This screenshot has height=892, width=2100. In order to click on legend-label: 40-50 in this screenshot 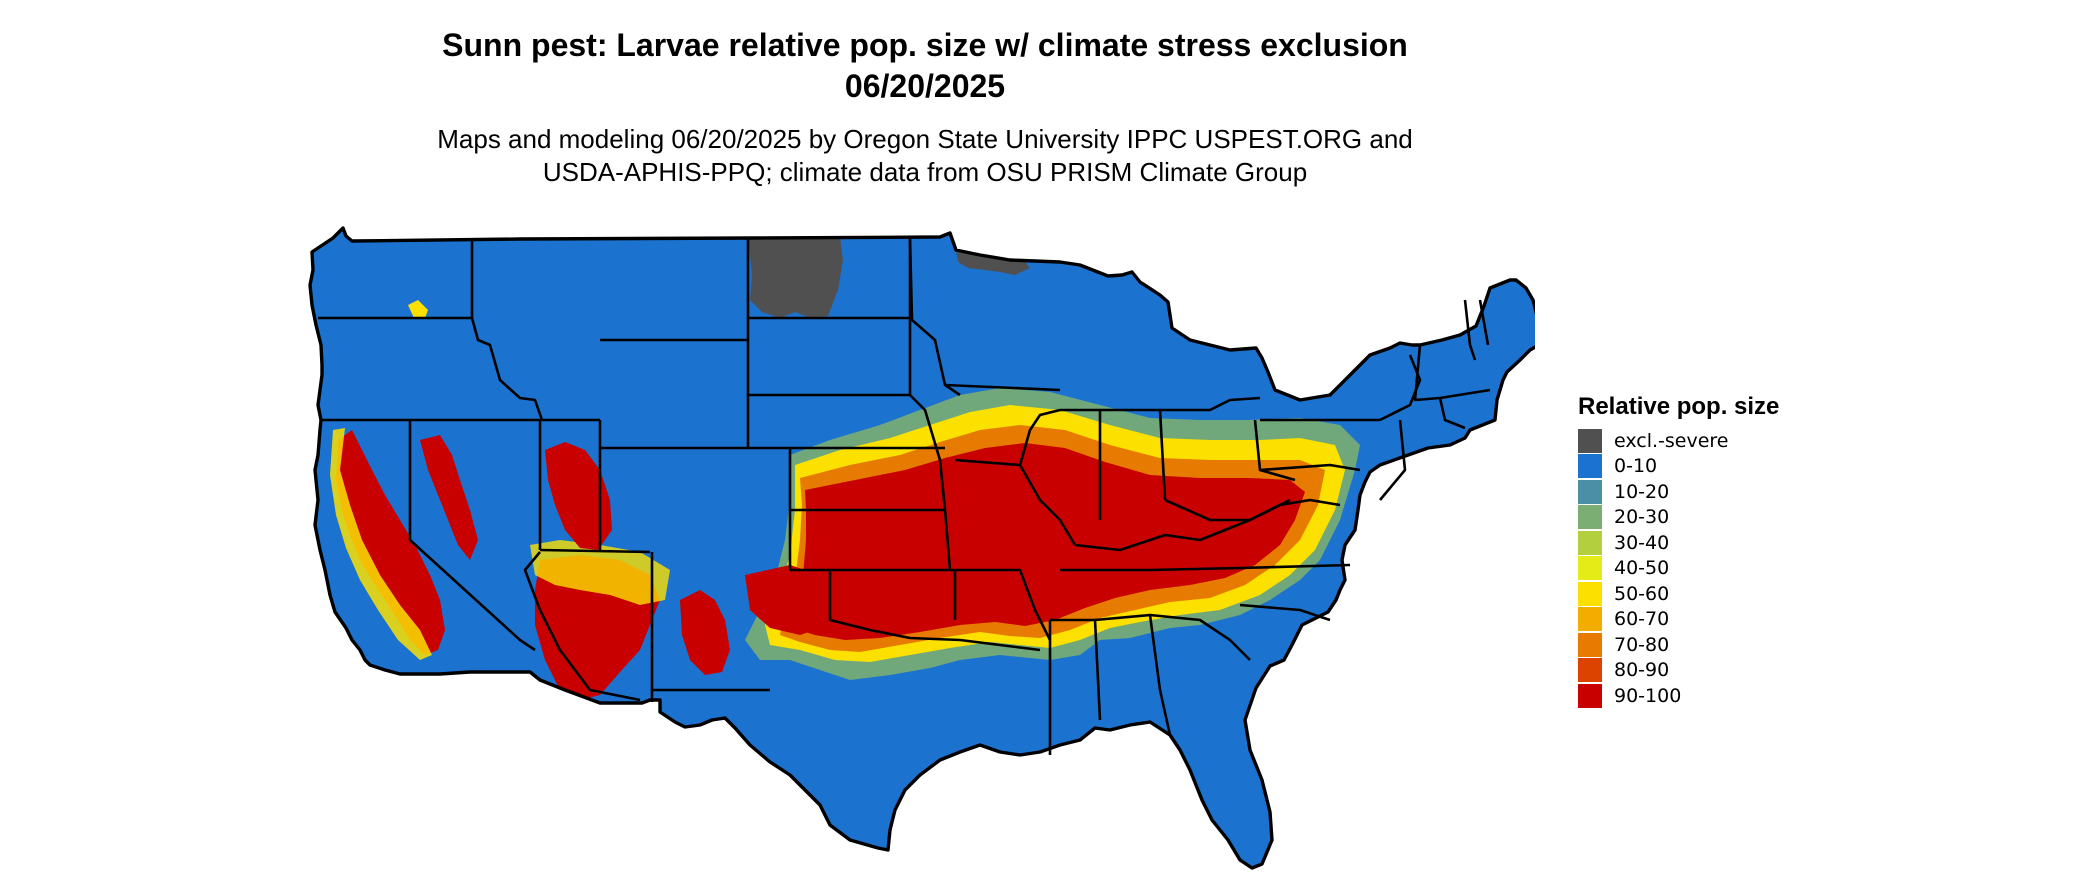, I will do `click(1642, 568)`.